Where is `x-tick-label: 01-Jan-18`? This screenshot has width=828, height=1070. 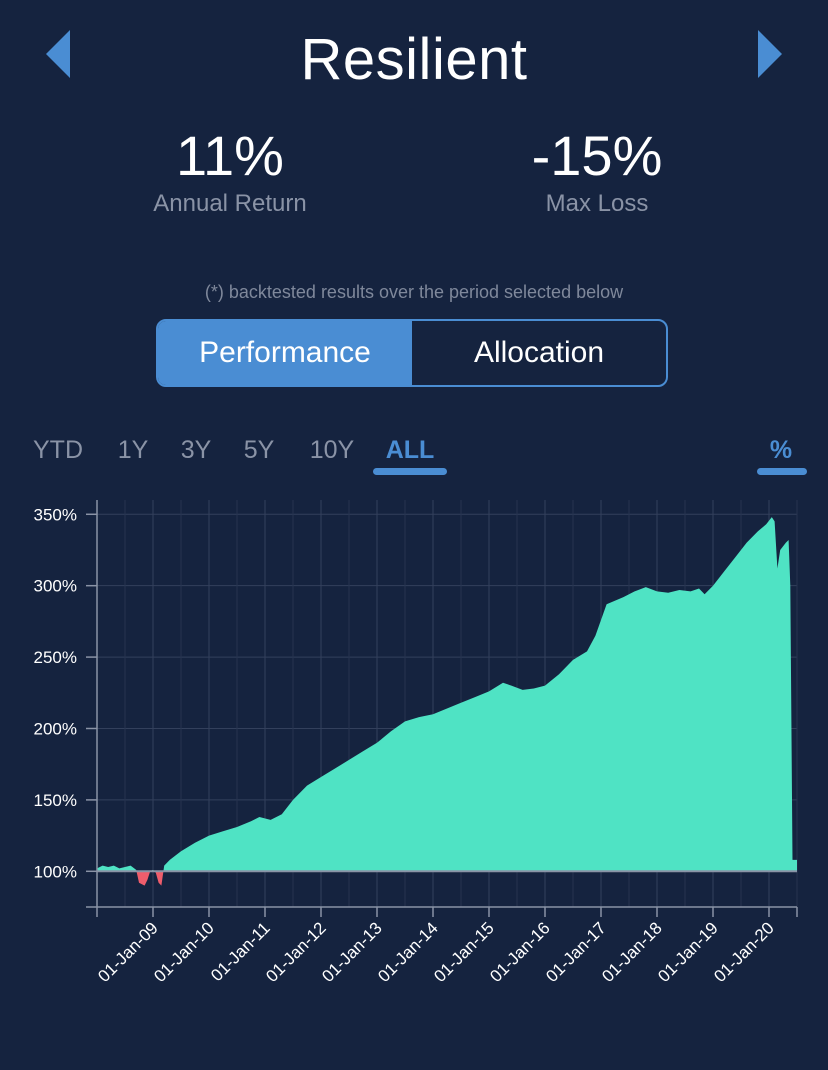 x-tick-label: 01-Jan-18 is located at coordinates (632, 952).